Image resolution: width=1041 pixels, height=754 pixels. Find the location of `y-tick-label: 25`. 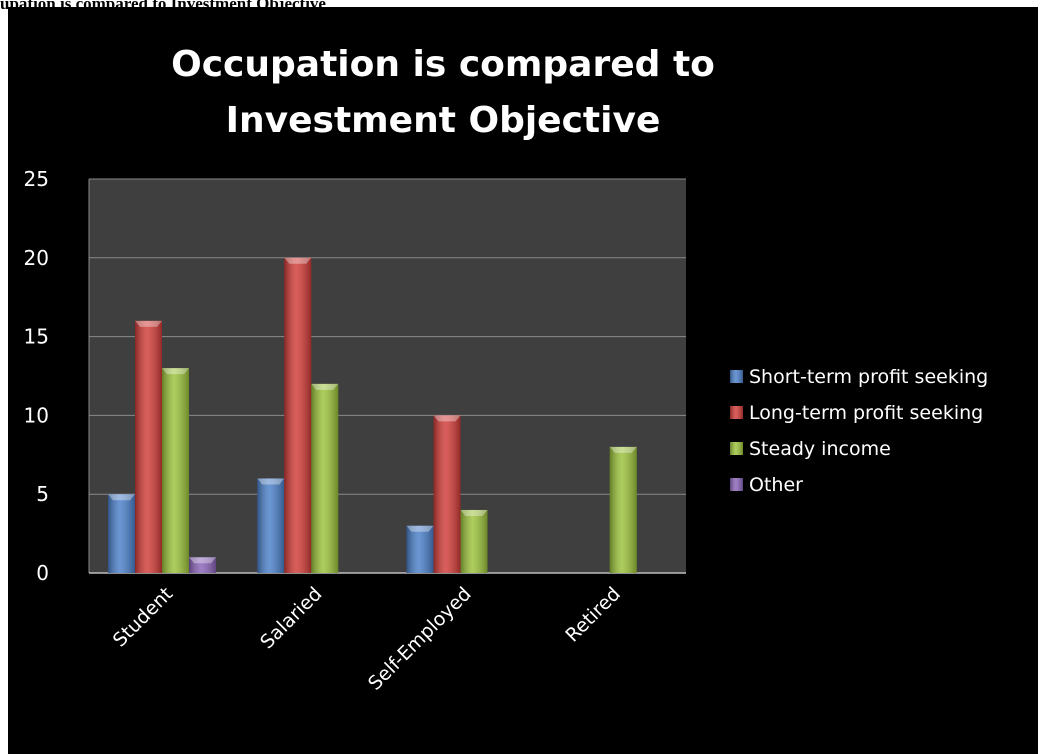

y-tick-label: 25 is located at coordinates (36, 179).